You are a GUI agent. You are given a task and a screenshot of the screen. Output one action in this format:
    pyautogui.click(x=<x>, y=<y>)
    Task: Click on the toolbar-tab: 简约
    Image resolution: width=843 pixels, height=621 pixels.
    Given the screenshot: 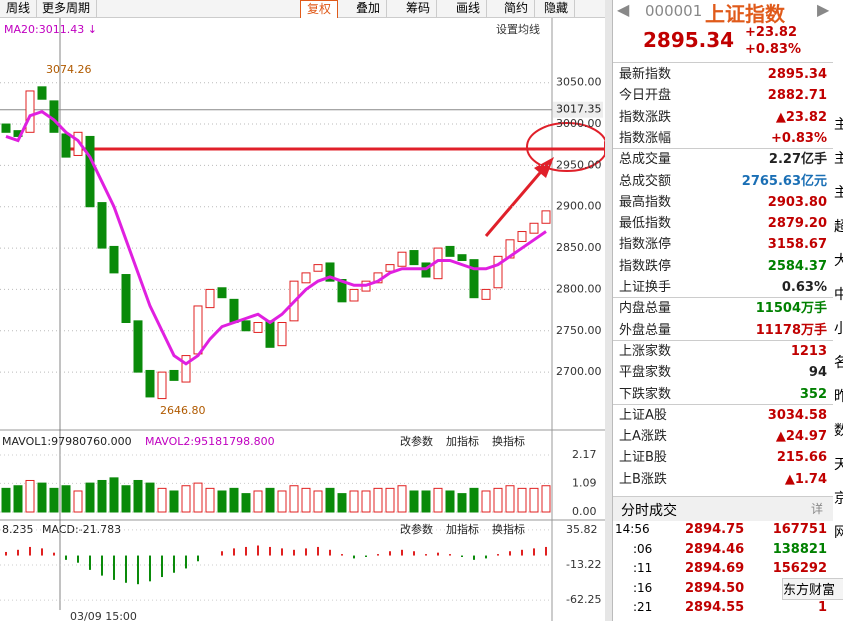 What is the action you would take?
    pyautogui.click(x=517, y=8)
    